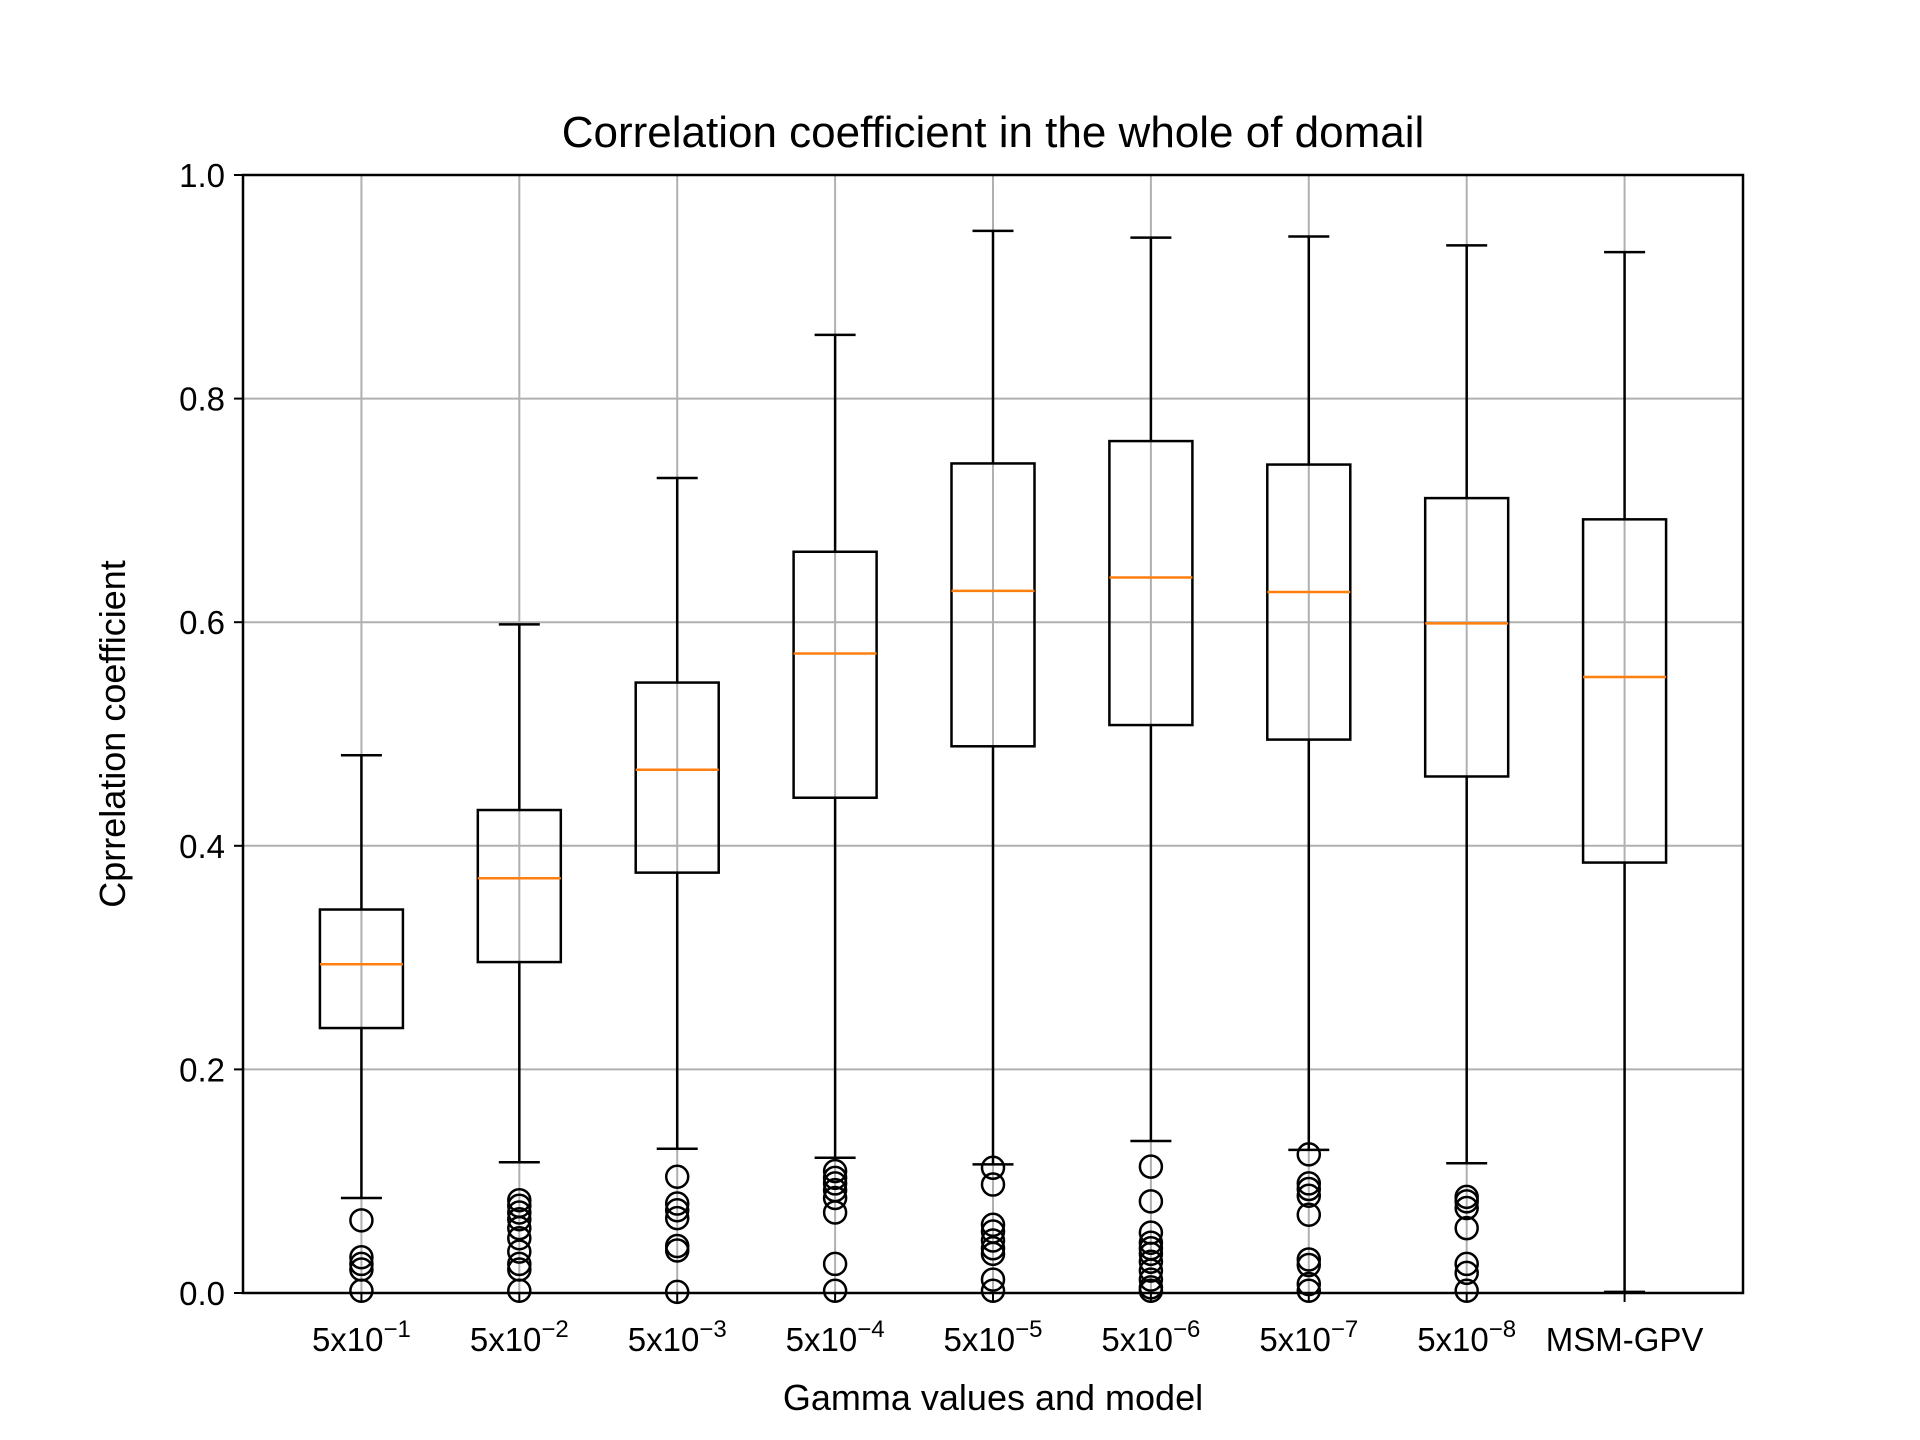 Image resolution: width=1920 pixels, height=1440 pixels. Describe the element at coordinates (202, 1069) in the screenshot. I see `y-tick-label: 0.2` at that location.